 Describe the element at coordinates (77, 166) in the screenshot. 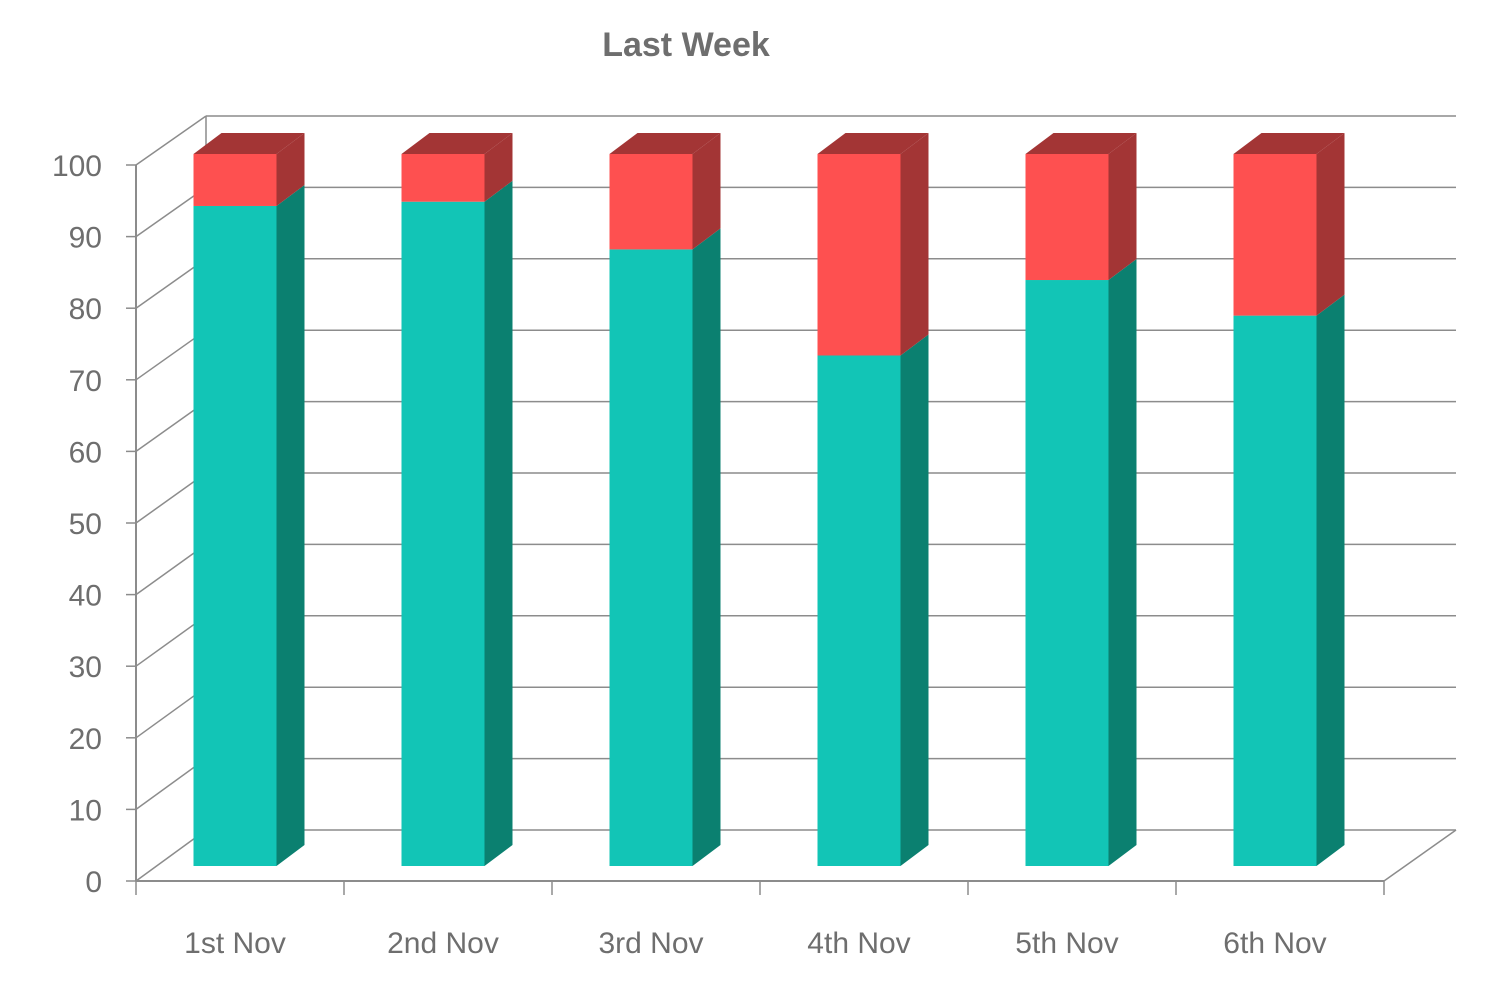

I see `y-tick-label-10: 100` at that location.